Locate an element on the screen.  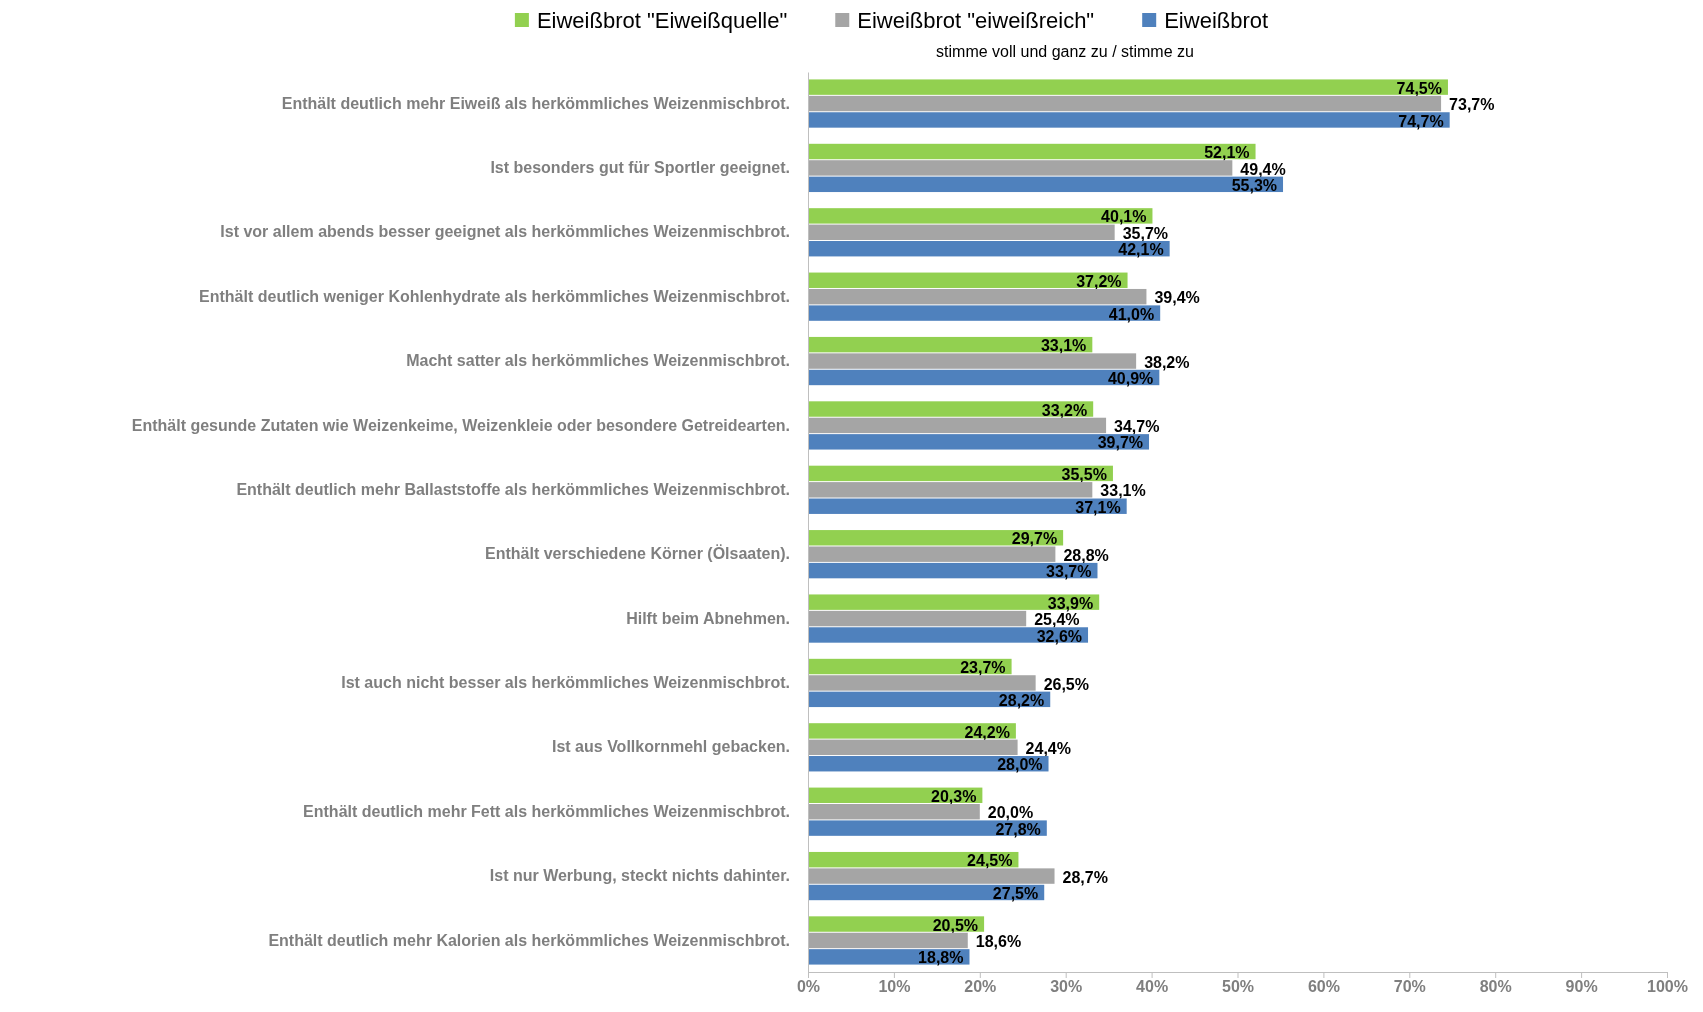
y-tick-label: Hilft beim Abnehmen. is located at coordinates (708, 618).